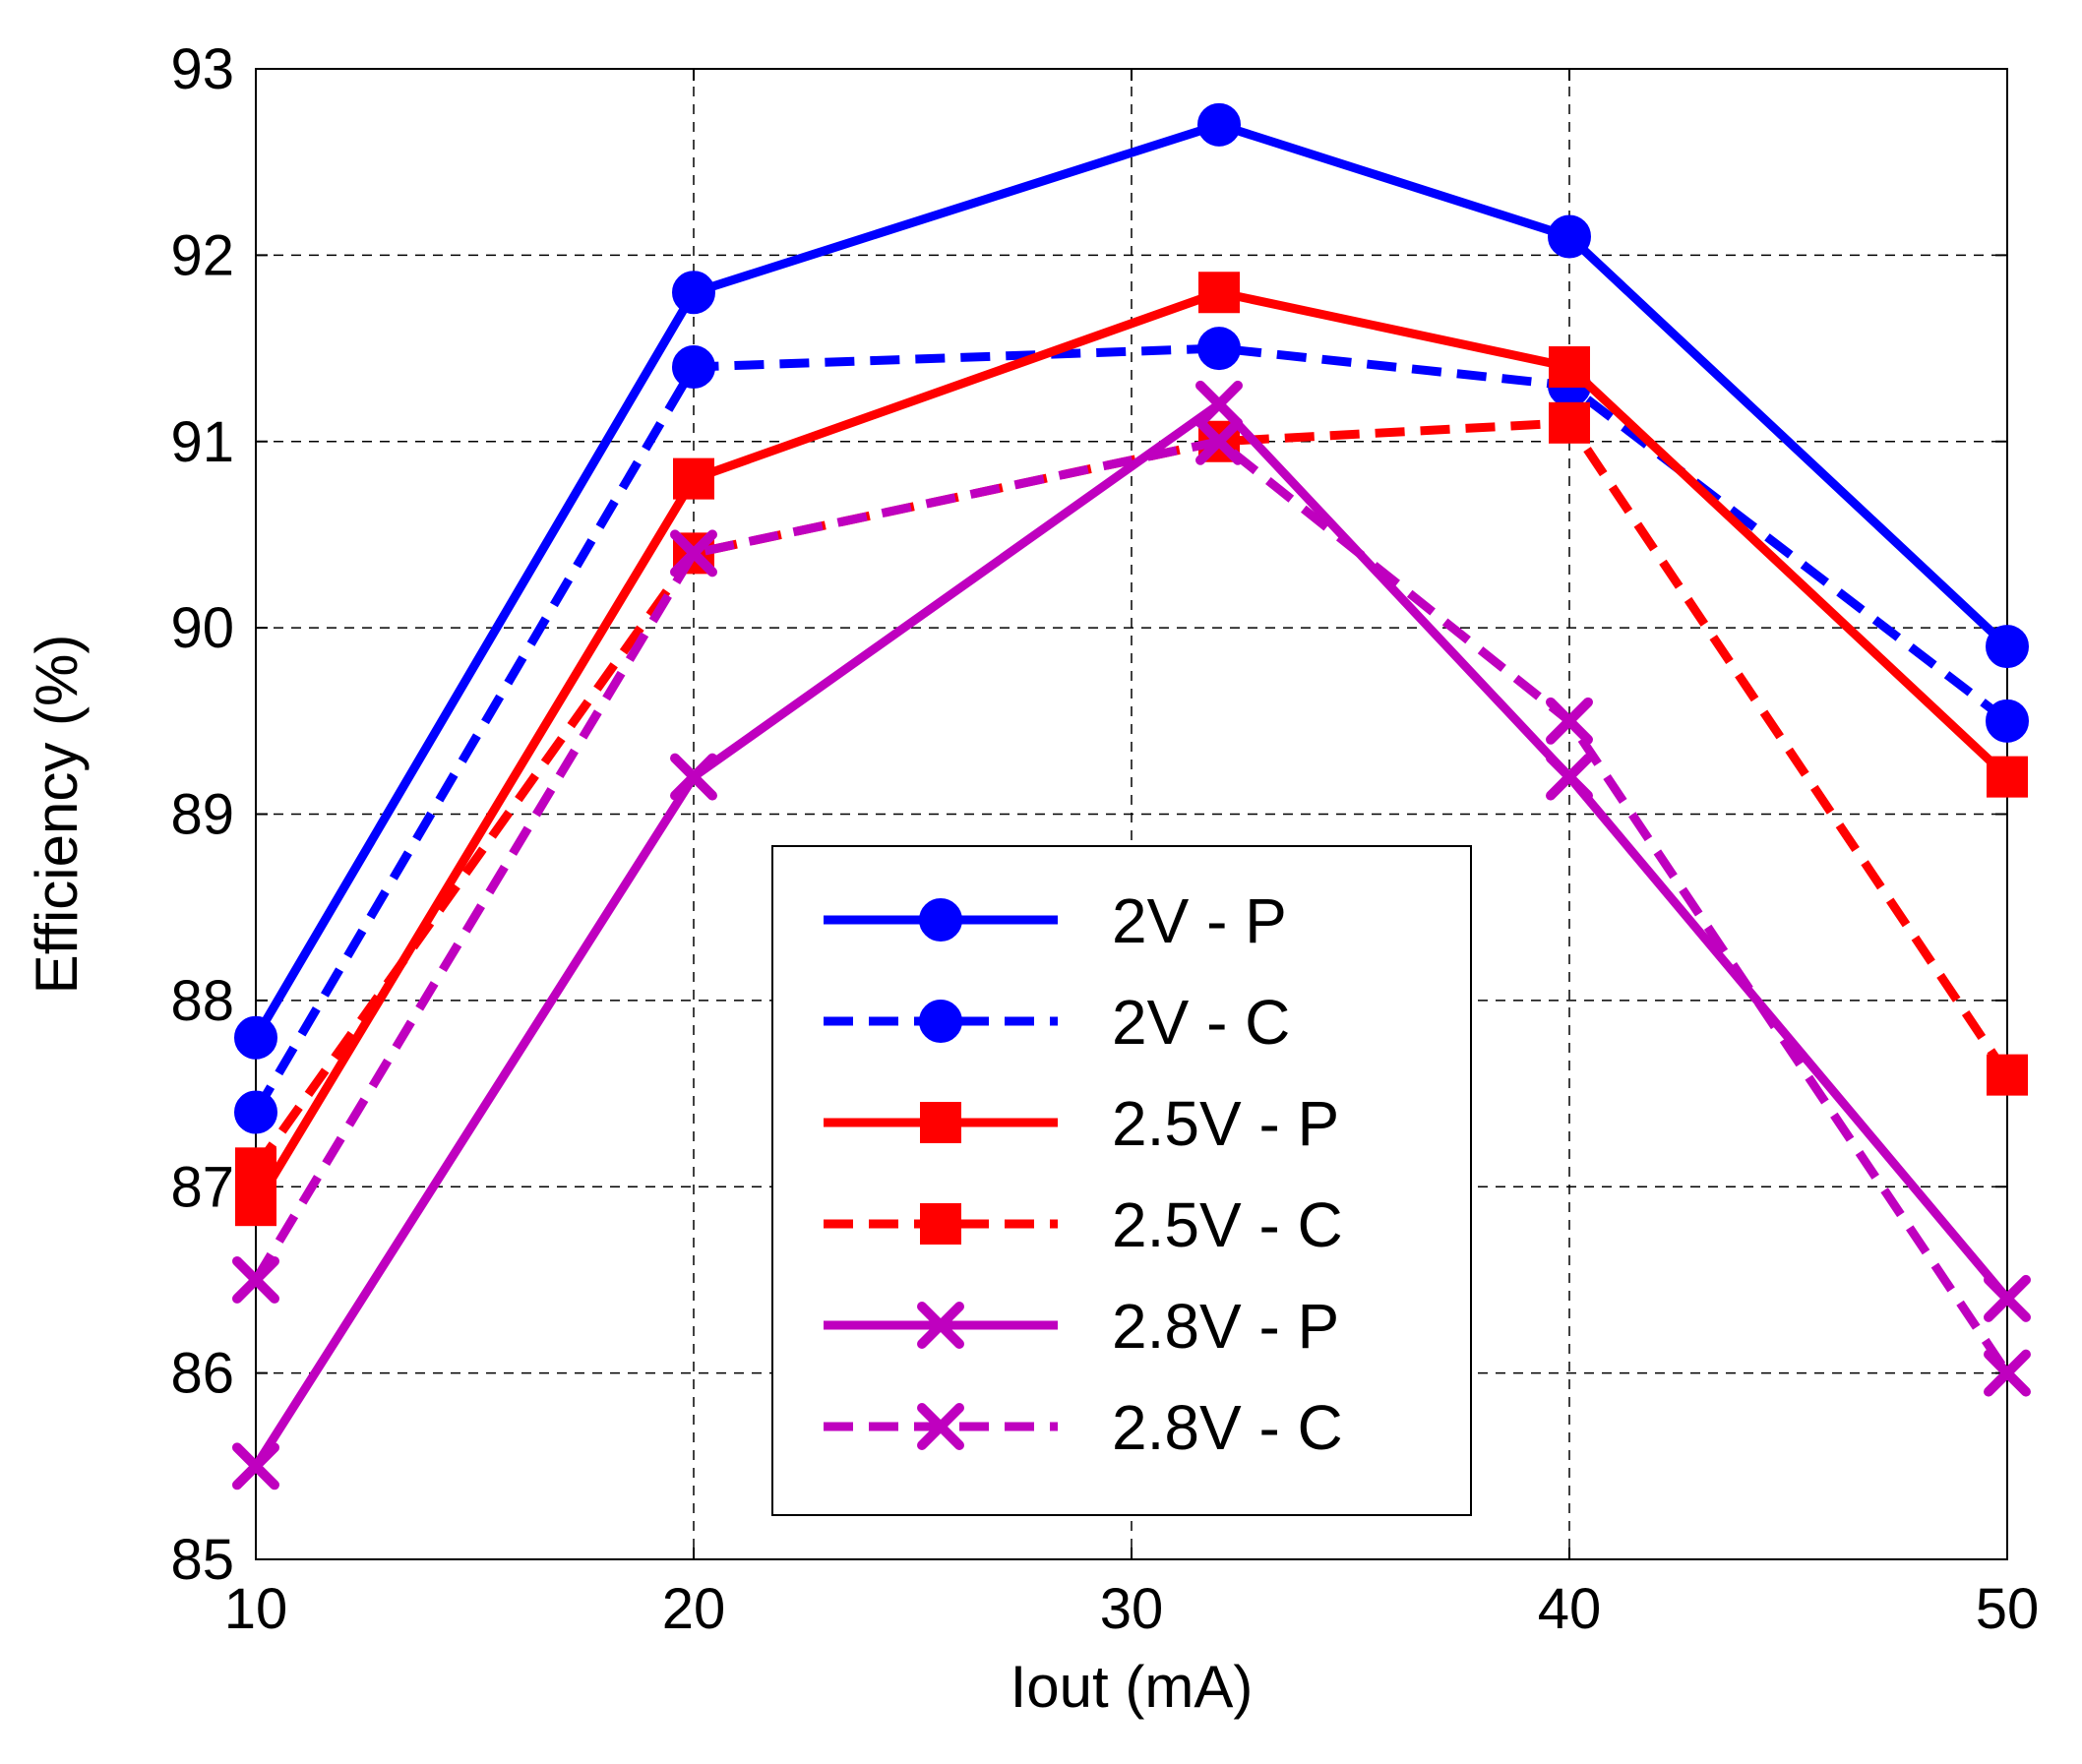 The height and width of the screenshot is (1764, 2082). What do you see at coordinates (1083, 1427) in the screenshot?
I see `legend-item: 2.8V - C` at bounding box center [1083, 1427].